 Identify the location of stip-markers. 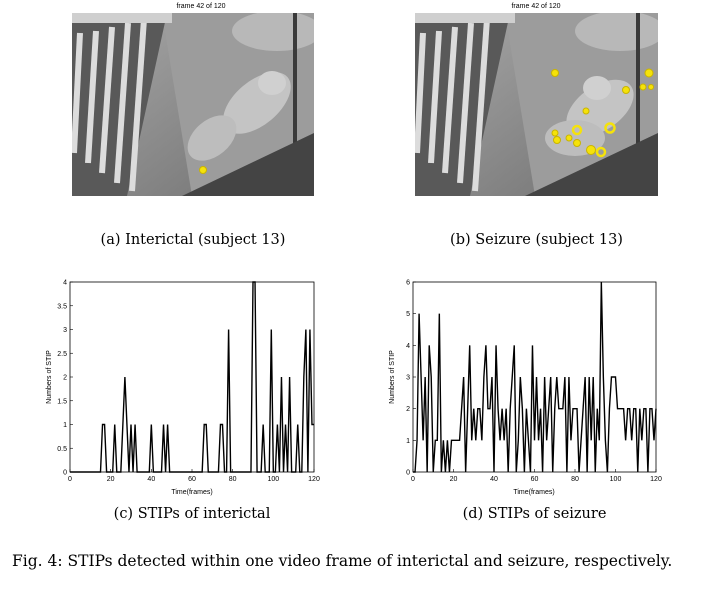
(602, 113).